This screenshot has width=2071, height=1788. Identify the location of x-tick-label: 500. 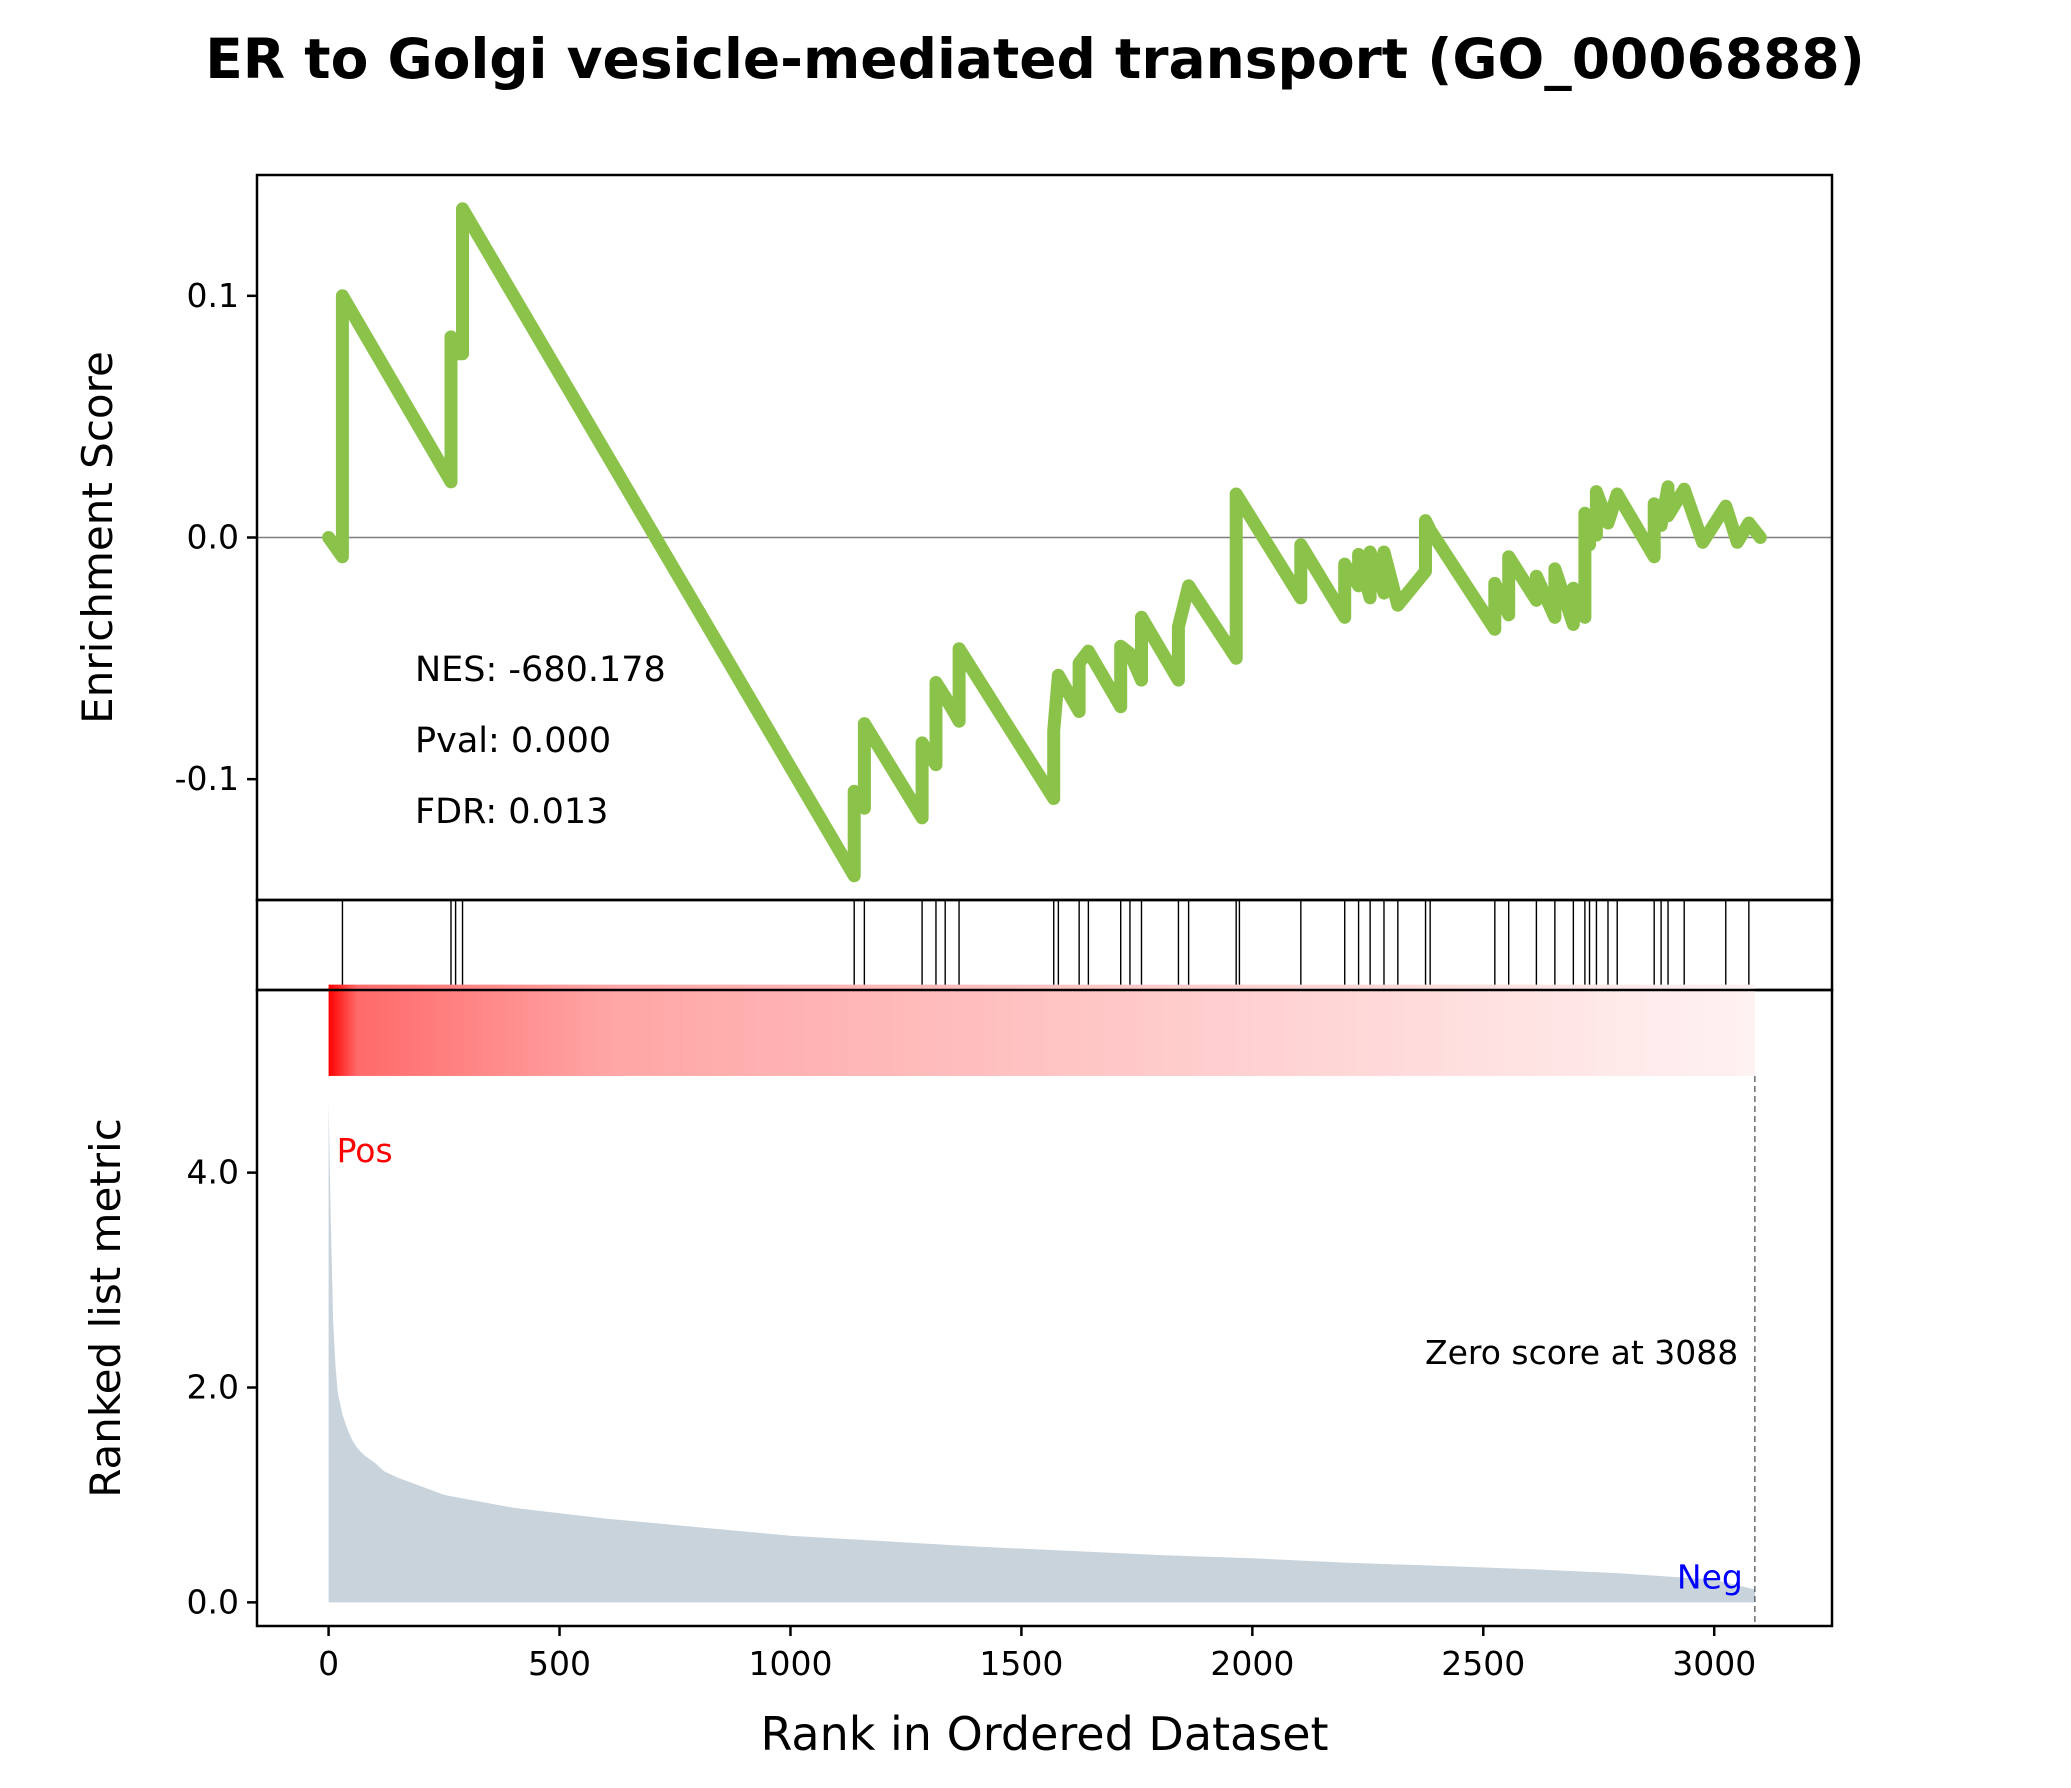
(559, 1663).